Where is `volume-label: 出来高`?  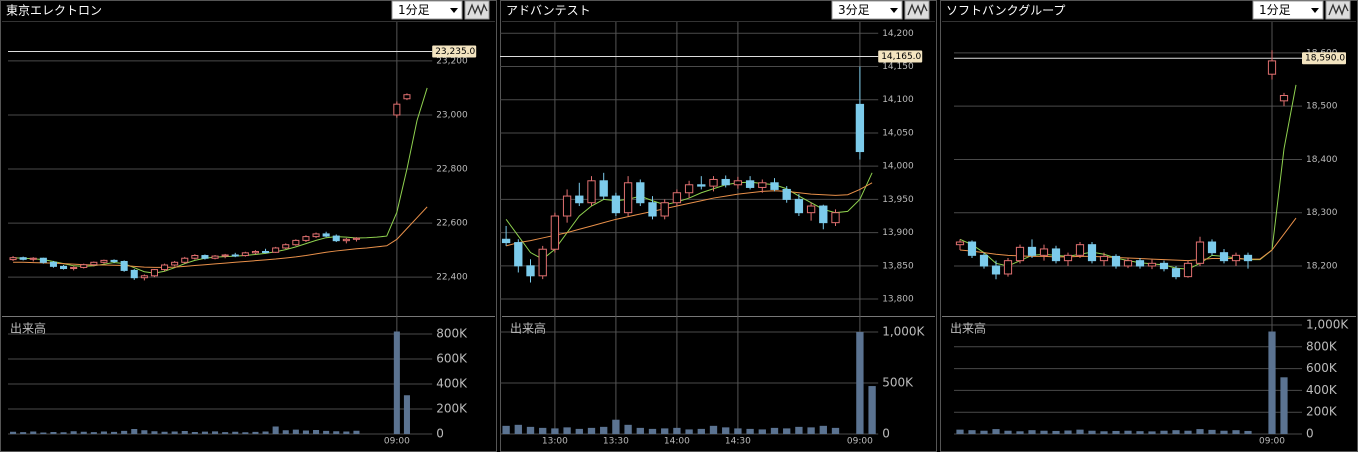
volume-label: 出来高 is located at coordinates (528, 328).